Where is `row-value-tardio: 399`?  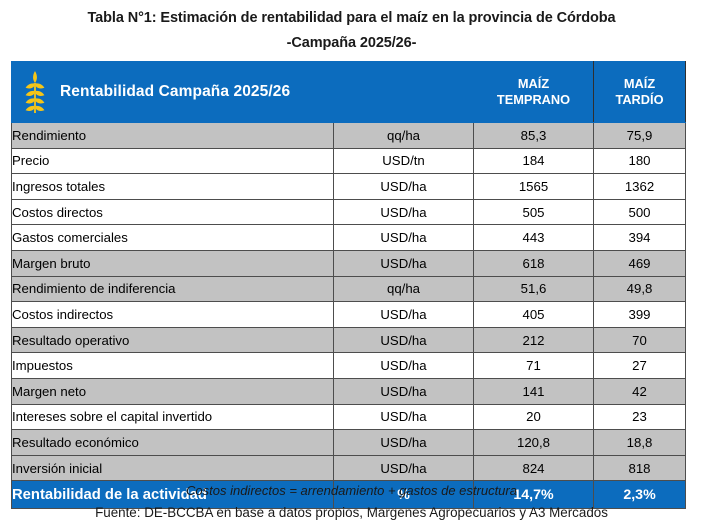
row-value-tardio: 399 is located at coordinates (640, 314).